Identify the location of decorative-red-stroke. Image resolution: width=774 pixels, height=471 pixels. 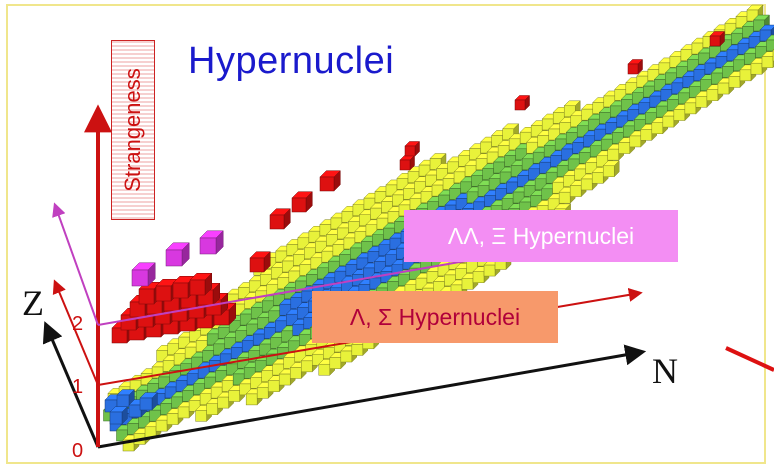
(749, 359).